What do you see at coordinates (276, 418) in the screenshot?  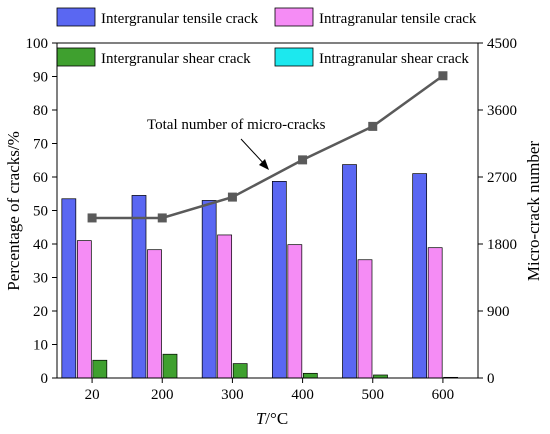 I see `x-axis-title-unit: /°C` at bounding box center [276, 418].